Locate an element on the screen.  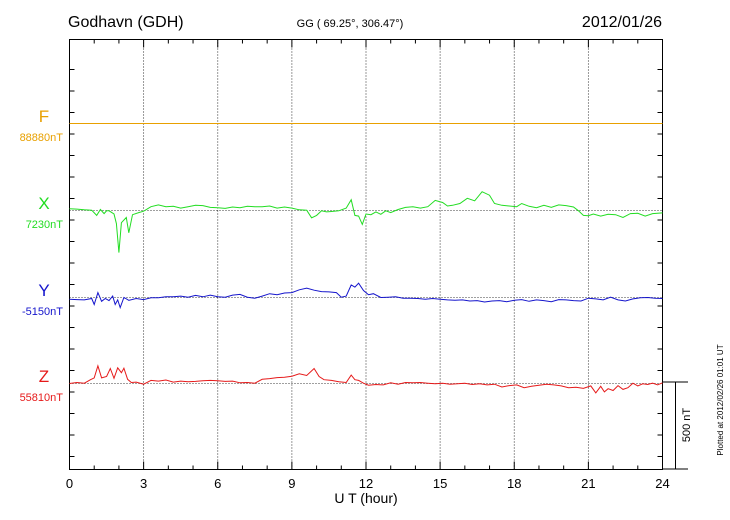
station-title: Godhavn (GDH) is located at coordinates (126, 22).